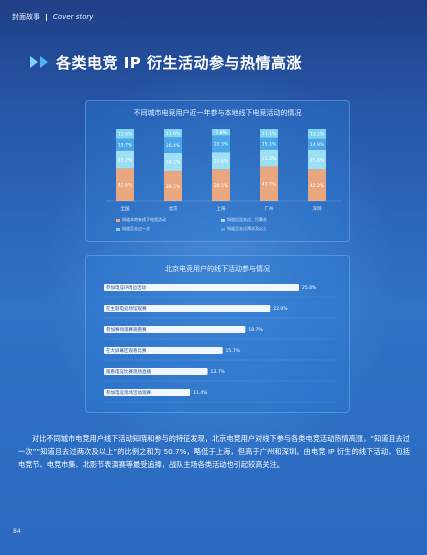  I want to click on segment-value-label: 20.4%, so click(173, 146).